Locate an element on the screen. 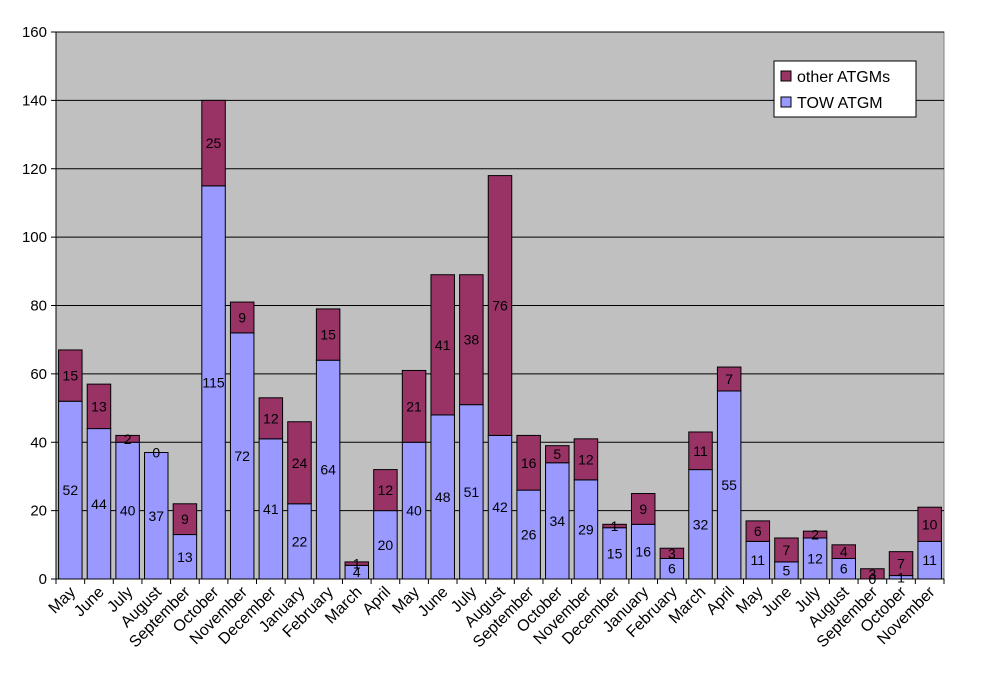  data-label-tow-atgm: 13 is located at coordinates (185, 557).